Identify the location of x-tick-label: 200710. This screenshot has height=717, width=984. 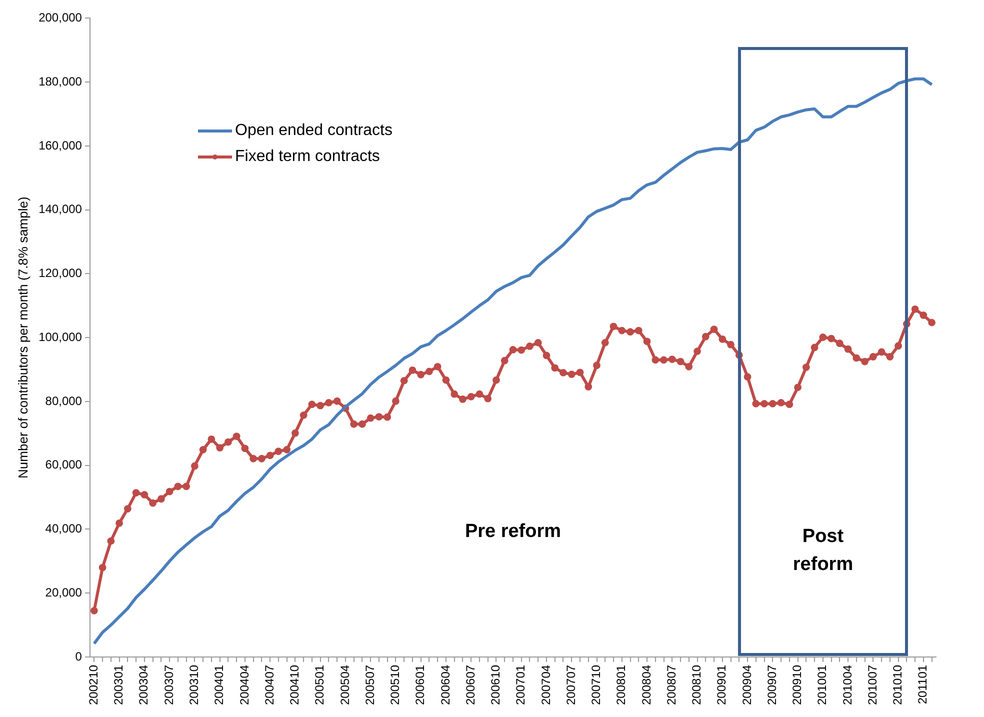
(596, 685).